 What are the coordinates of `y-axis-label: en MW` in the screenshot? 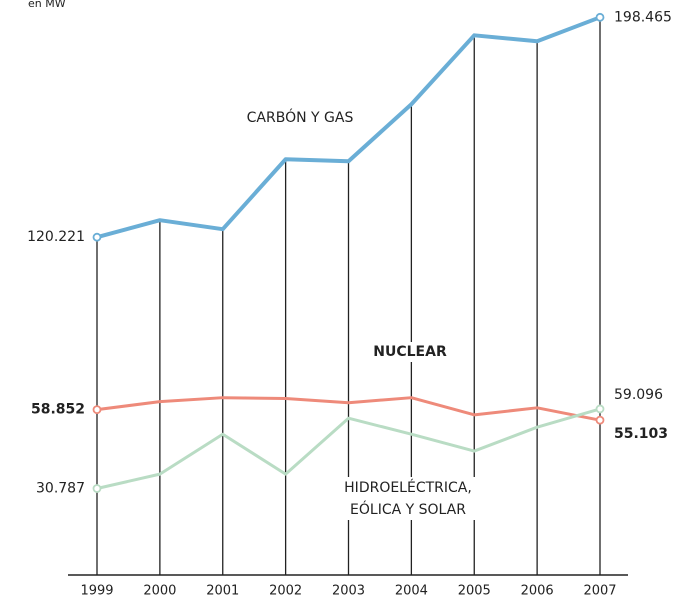 It's located at (47, 5).